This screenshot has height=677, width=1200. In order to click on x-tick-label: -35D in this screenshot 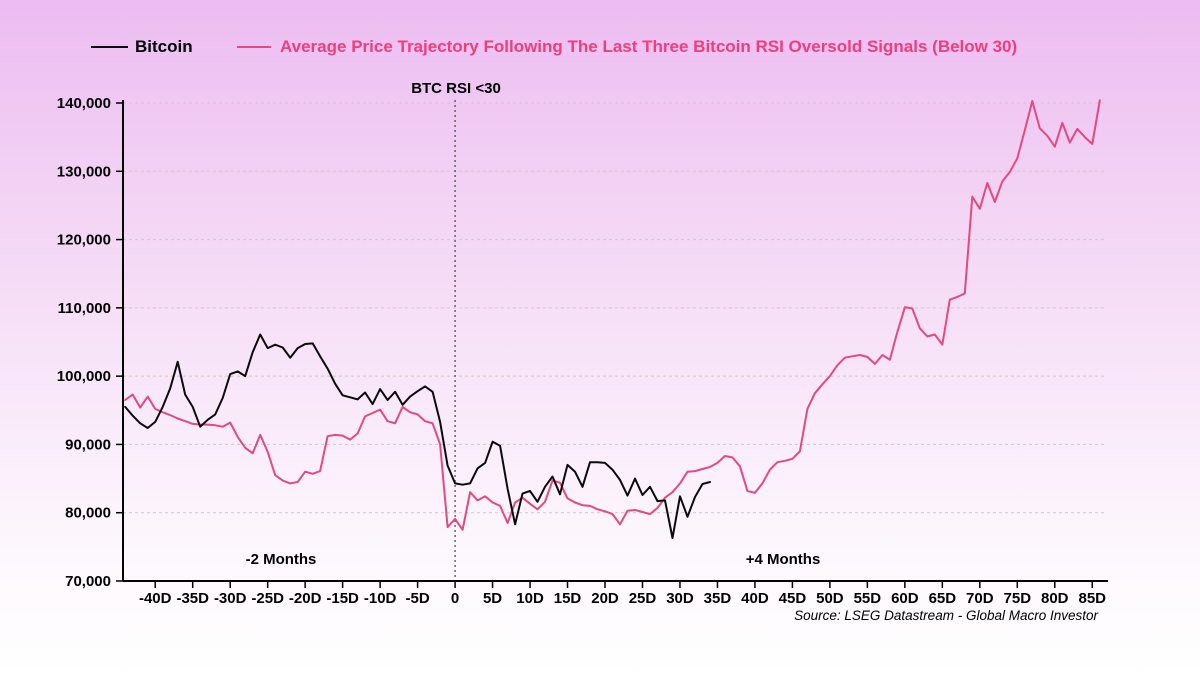, I will do `click(192, 598)`.